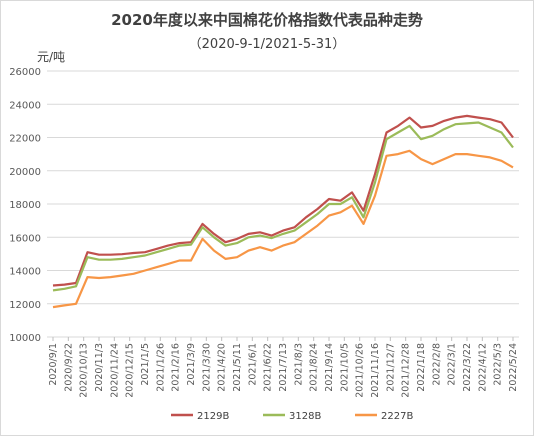  I want to click on y-tick-label: 12000, so click(25, 305).